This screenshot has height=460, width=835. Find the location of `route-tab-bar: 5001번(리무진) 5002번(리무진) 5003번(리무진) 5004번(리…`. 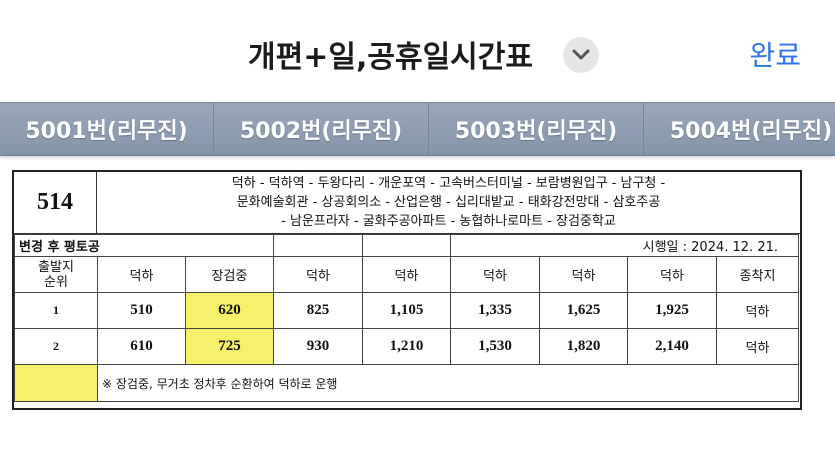

route-tab-bar: 5001번(리무진) 5002번(리무진) 5003번(리무진) 5004번(리… is located at coordinates (417, 129).